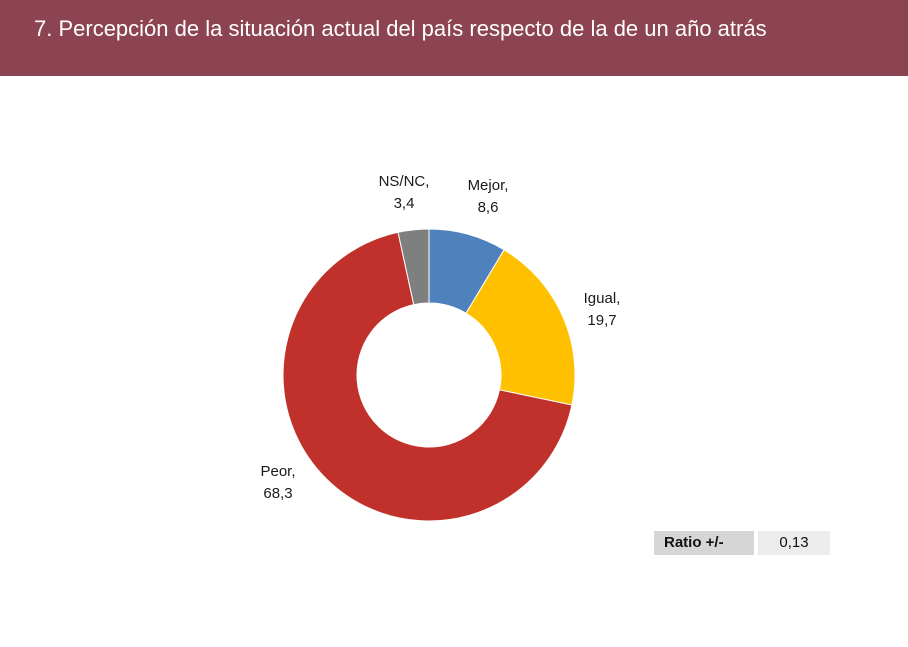  I want to click on donut-slice-peor, so click(427, 376).